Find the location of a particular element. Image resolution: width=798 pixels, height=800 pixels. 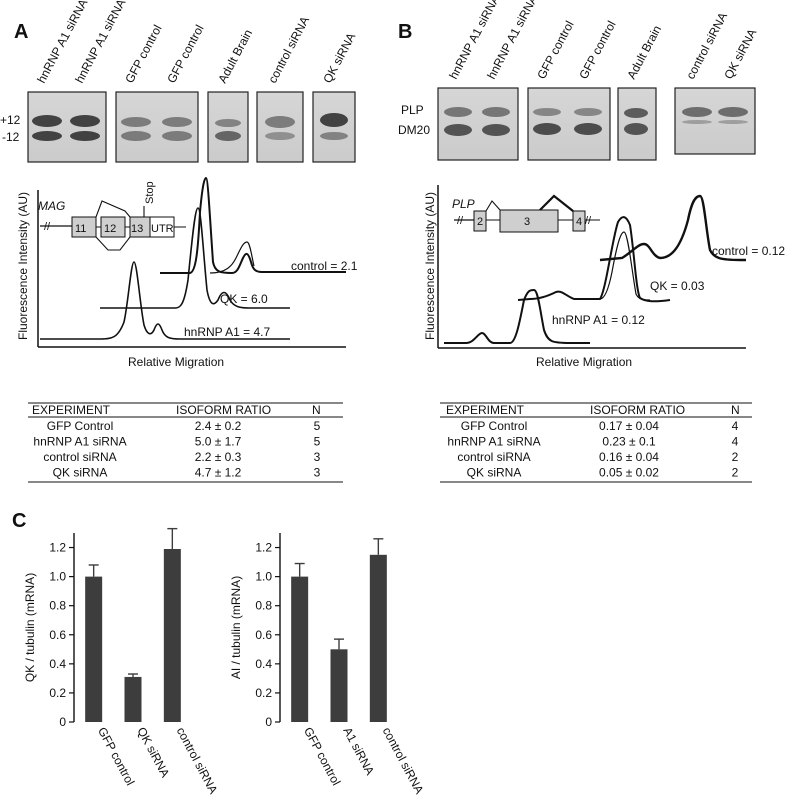

panel-b-letter: B is located at coordinates (405, 32).